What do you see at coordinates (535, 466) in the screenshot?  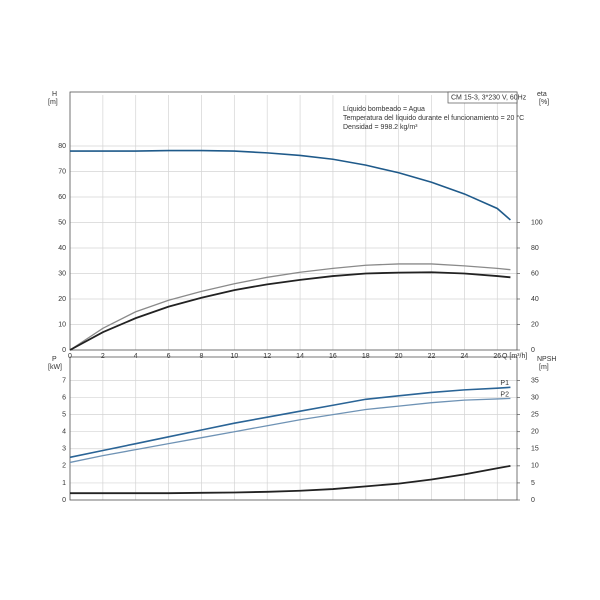 I see `y2-tick-label: 10` at bounding box center [535, 466].